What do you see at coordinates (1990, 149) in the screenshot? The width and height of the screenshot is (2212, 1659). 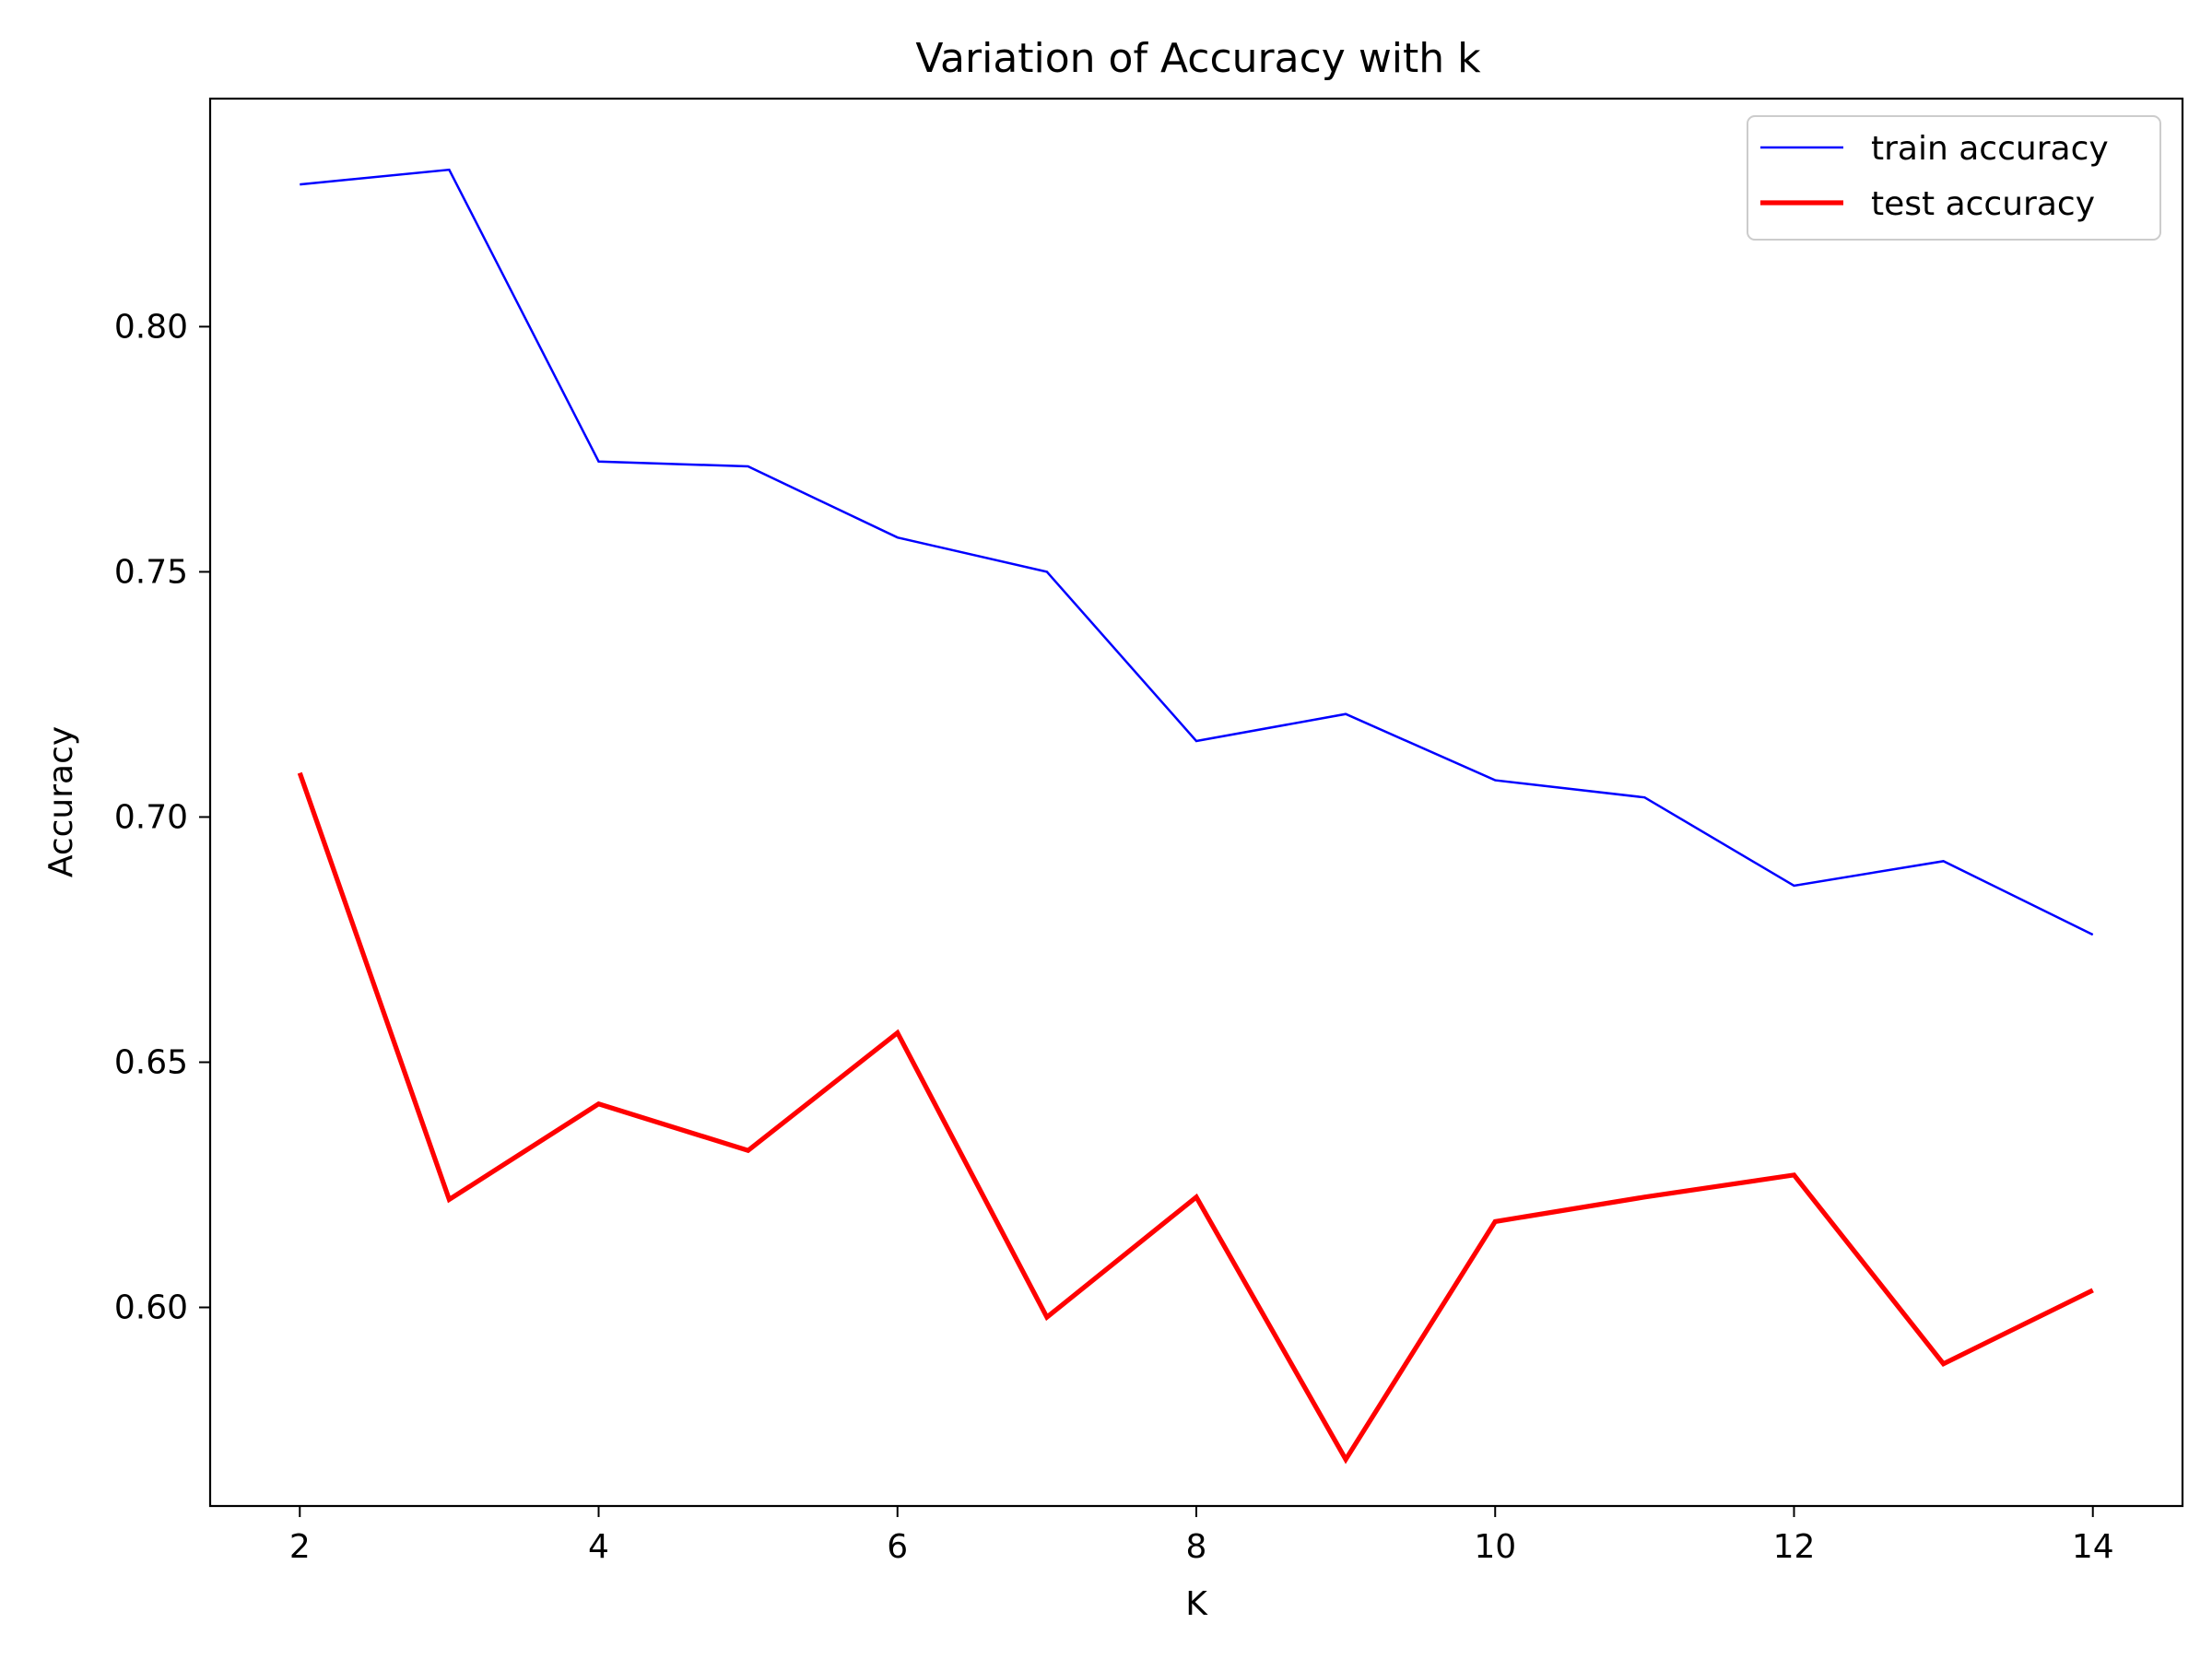 I see `legend-label-train-accuracy: train accuracy` at bounding box center [1990, 149].